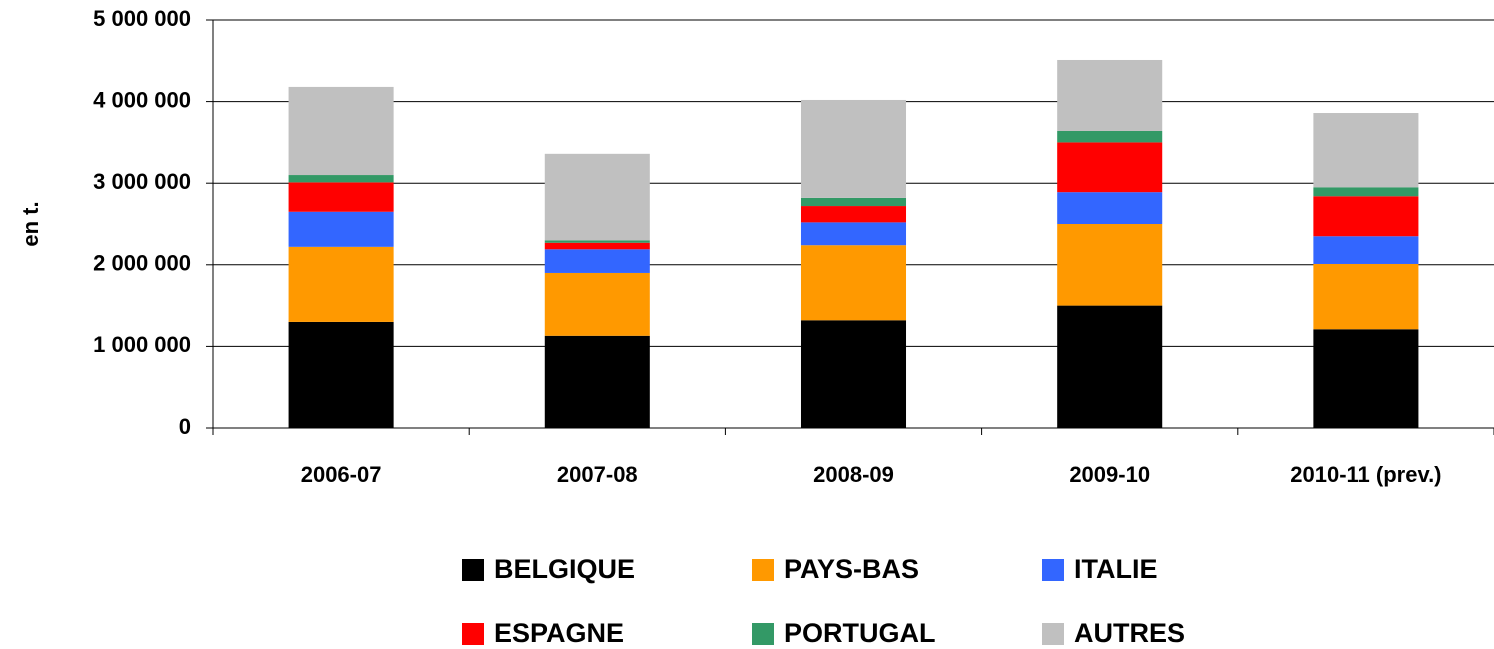  I want to click on y-tick-label: 1 000 000, so click(142, 344).